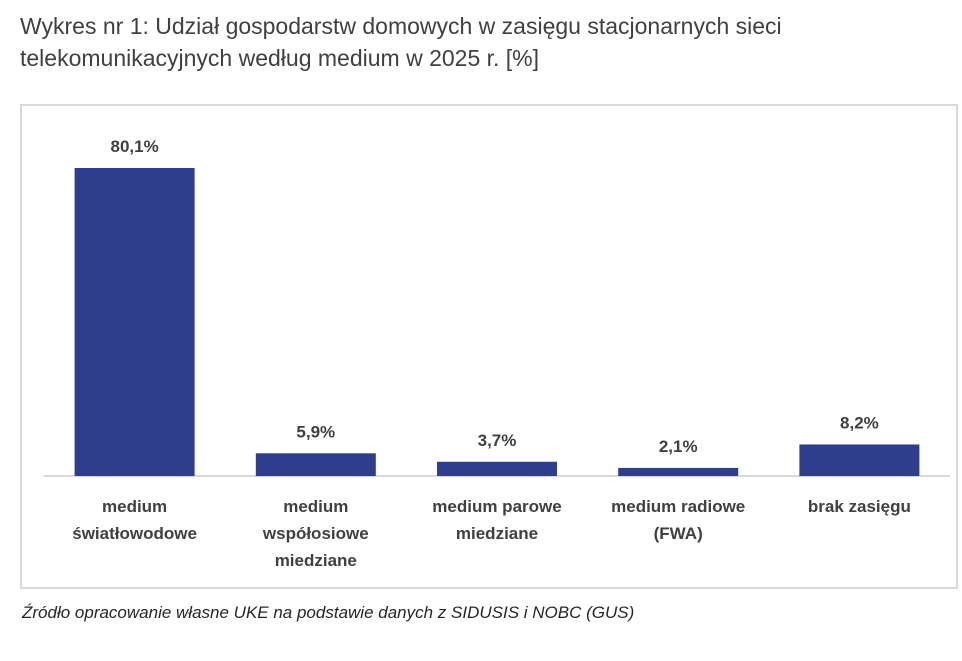 The image size is (962, 661). I want to click on category-label-line: medium radiowe, so click(678, 506).